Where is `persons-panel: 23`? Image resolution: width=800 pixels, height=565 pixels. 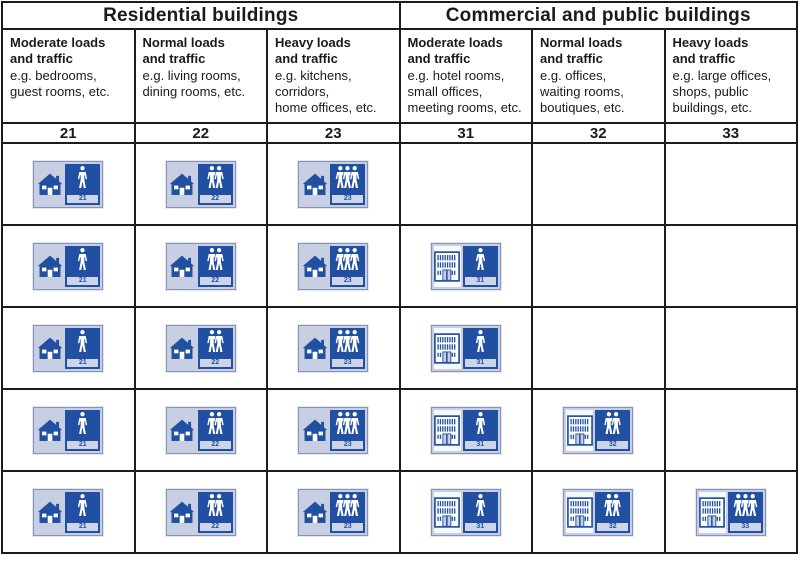 persons-panel: 23 is located at coordinates (348, 512).